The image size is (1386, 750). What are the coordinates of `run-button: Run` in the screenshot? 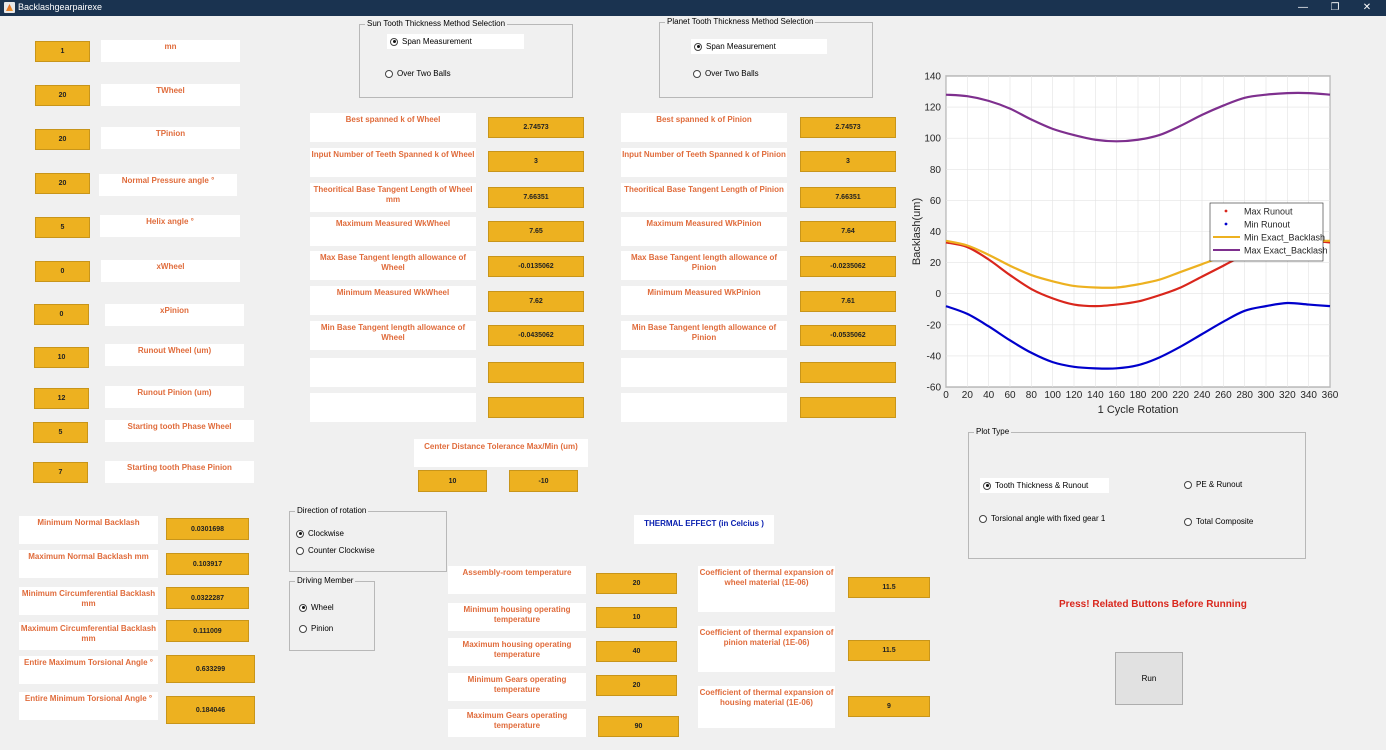 It's located at (1149, 678).